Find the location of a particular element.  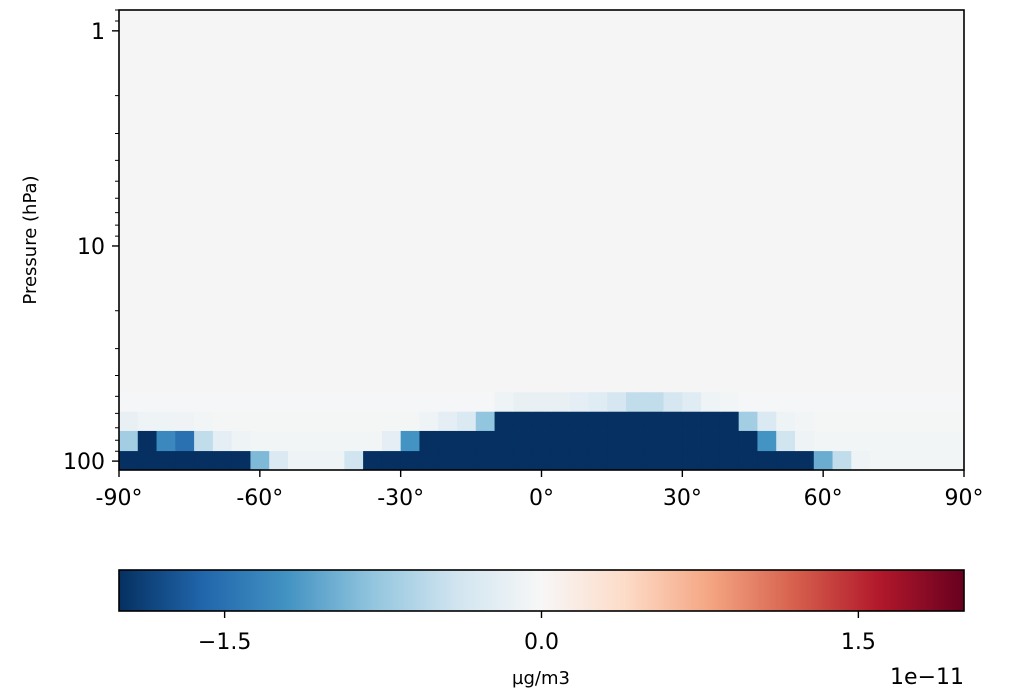

colorbar-ticks: −1.5 0.0 1.5 is located at coordinates (537, 633).